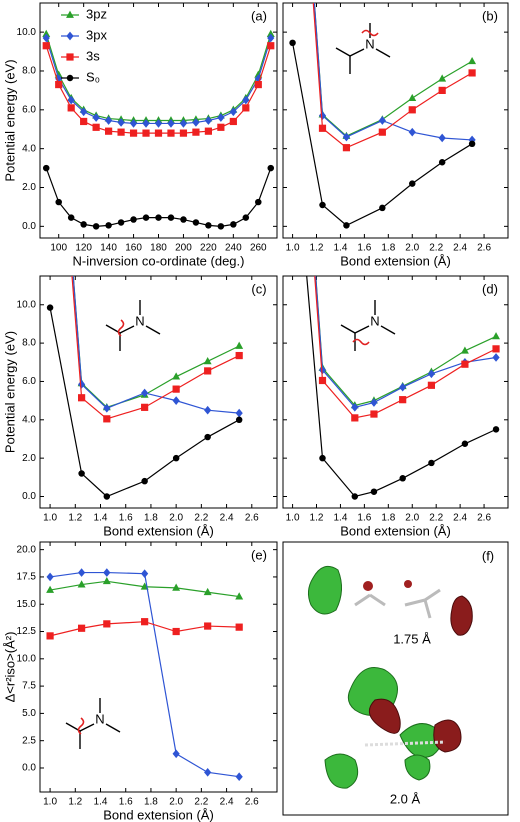 This screenshot has width=520, height=822. Describe the element at coordinates (29, 109) in the screenshot. I see `y-tick-label: 6.0` at that location.